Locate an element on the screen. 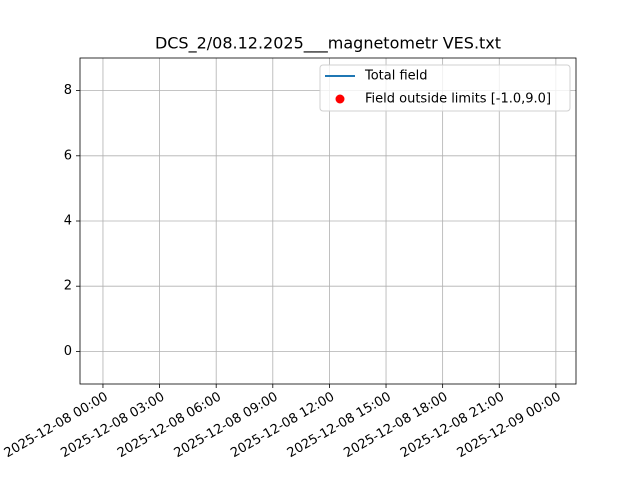 The height and width of the screenshot is (480, 640). legend-box is located at coordinates (445, 88).